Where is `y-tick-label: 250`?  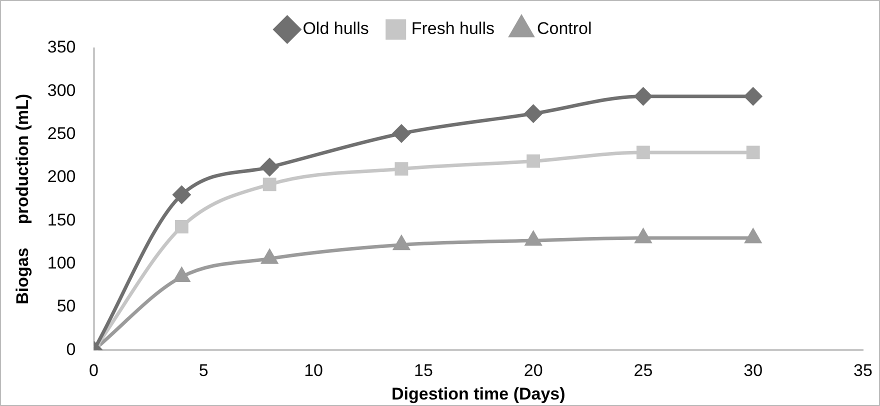
y-tick-label: 250 is located at coordinates (61, 134).